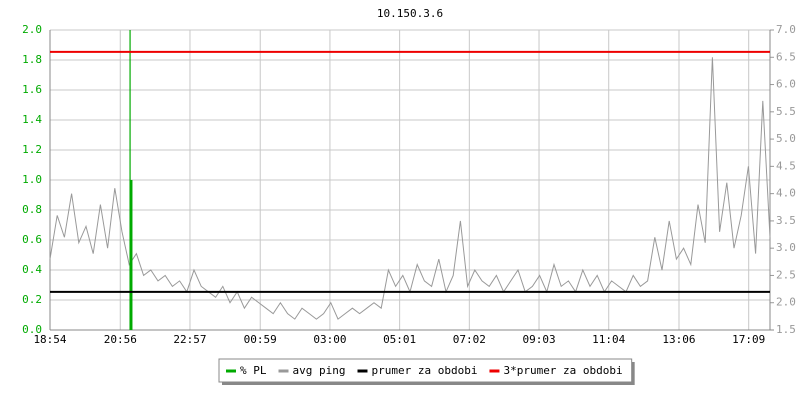 The height and width of the screenshot is (400, 800). I want to click on y-tick-label: 0.0, so click(32, 329).